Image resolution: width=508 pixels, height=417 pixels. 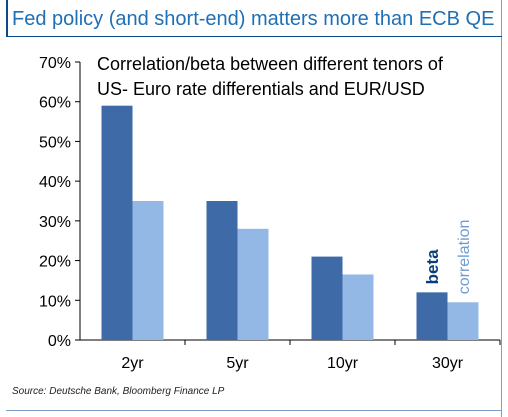 I want to click on chart-title-line-2: US- Euro rate differentials and EUR/USD, so click(x=261, y=89).